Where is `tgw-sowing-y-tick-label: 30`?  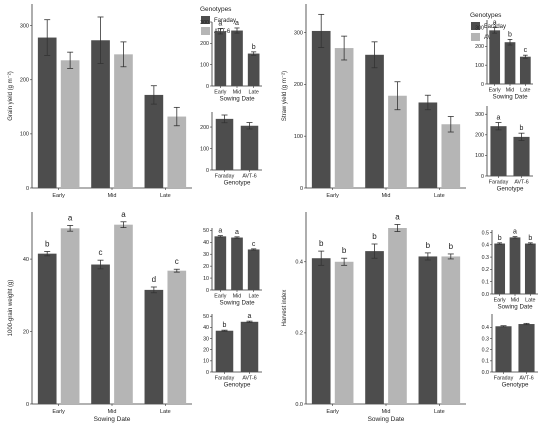
tgw-sowing-y-tick-label: 30 is located at coordinates (206, 255).